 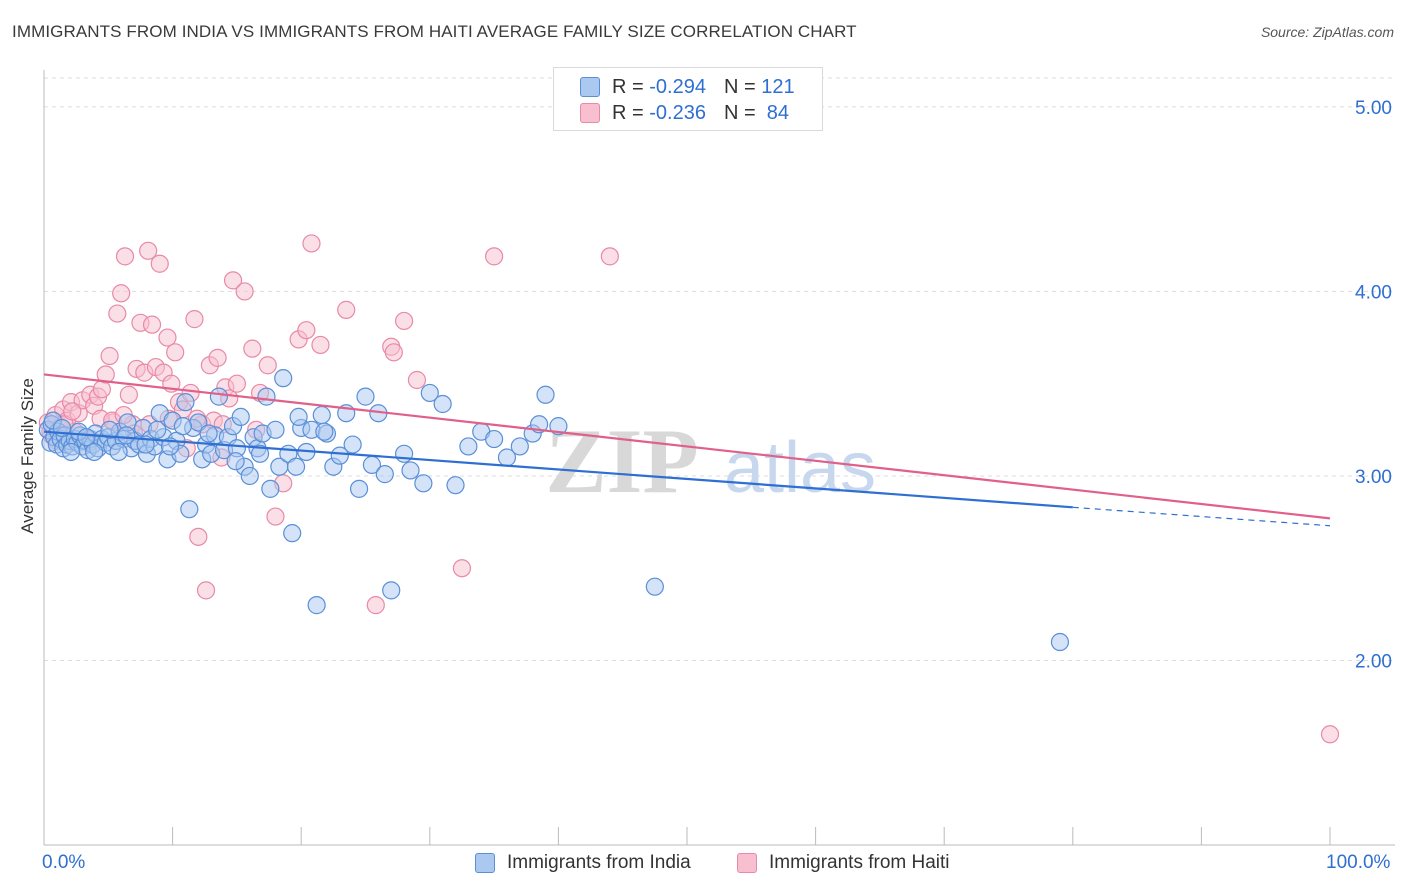 What do you see at coordinates (1373, 292) in the screenshot?
I see `y-tick-label: 4.00` at bounding box center [1373, 292].